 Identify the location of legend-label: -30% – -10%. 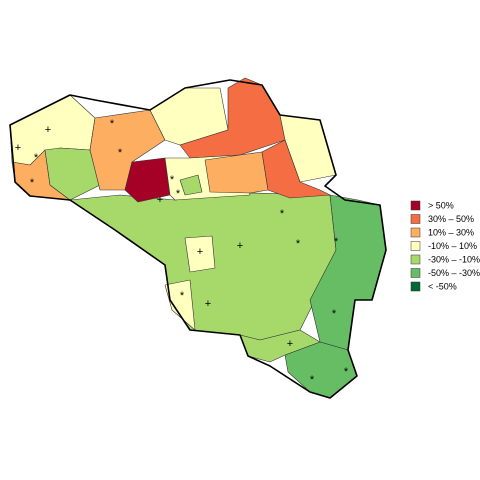
(454, 259).